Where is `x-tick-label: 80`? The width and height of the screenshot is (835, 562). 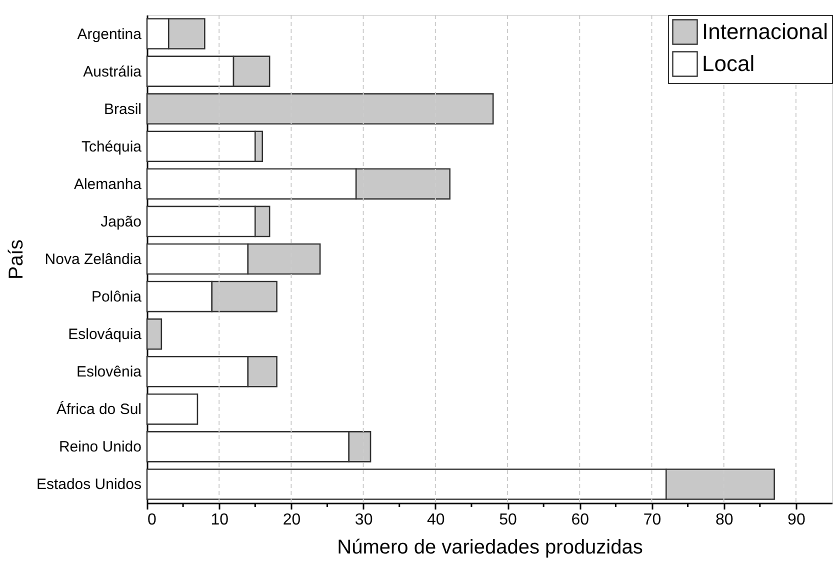
x-tick-label: 80 is located at coordinates (724, 520).